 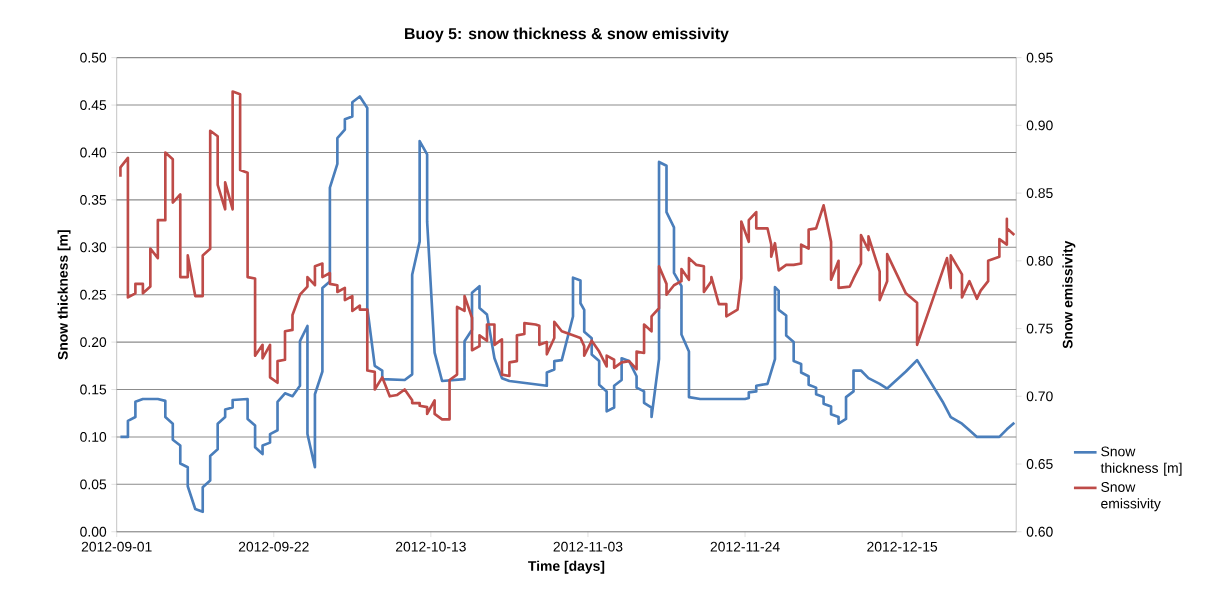 What do you see at coordinates (1039, 463) in the screenshot?
I see `y2-tick-label: 0.65` at bounding box center [1039, 463].